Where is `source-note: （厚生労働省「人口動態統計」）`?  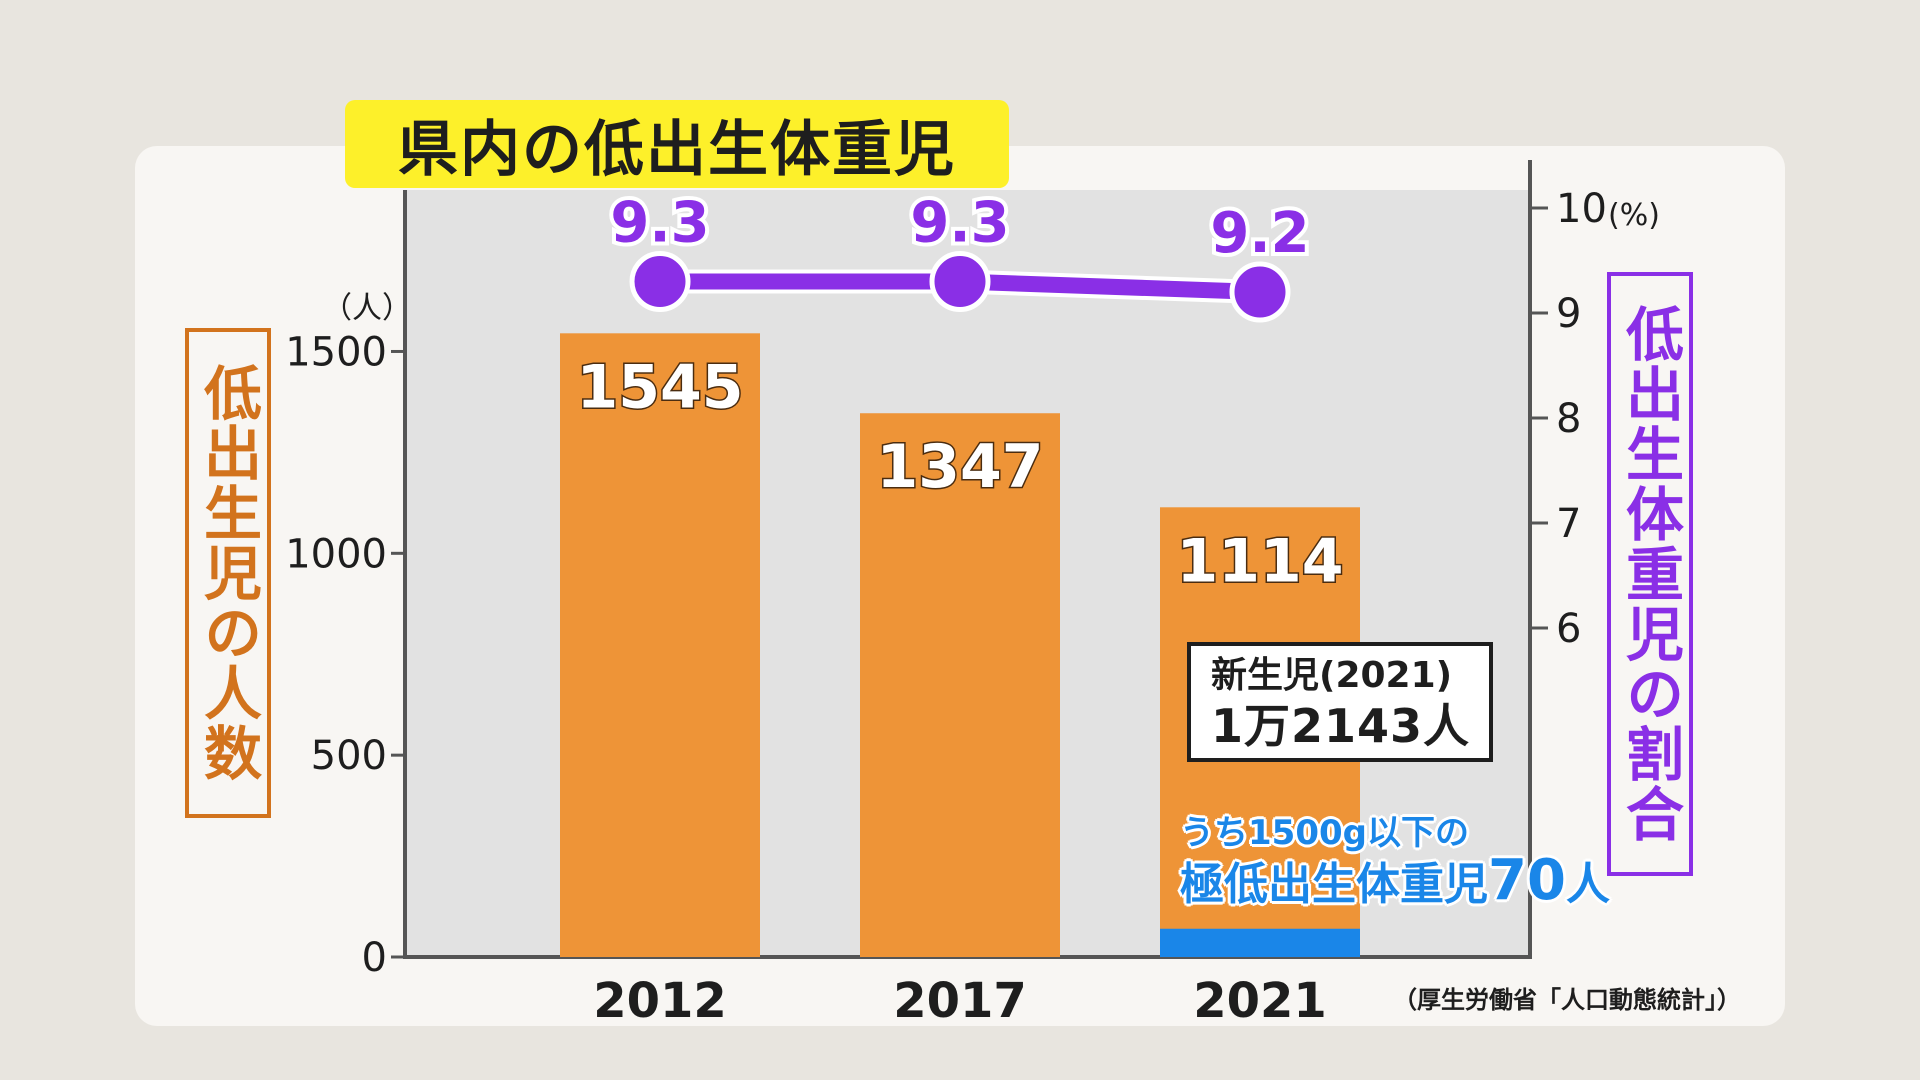
source-note: （厚生労働省「人口動態統計」） is located at coordinates (1567, 1000).